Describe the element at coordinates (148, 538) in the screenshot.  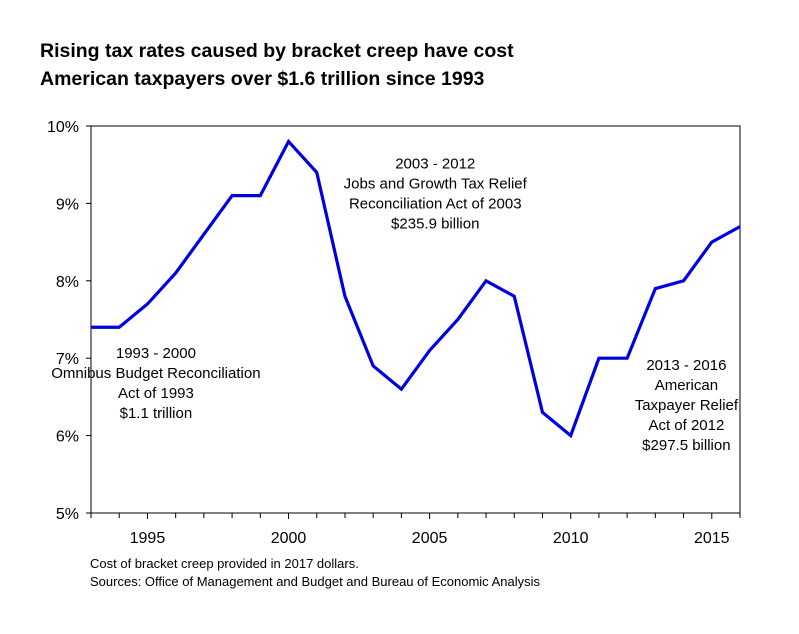
I see `x-tick-label: 1995` at that location.